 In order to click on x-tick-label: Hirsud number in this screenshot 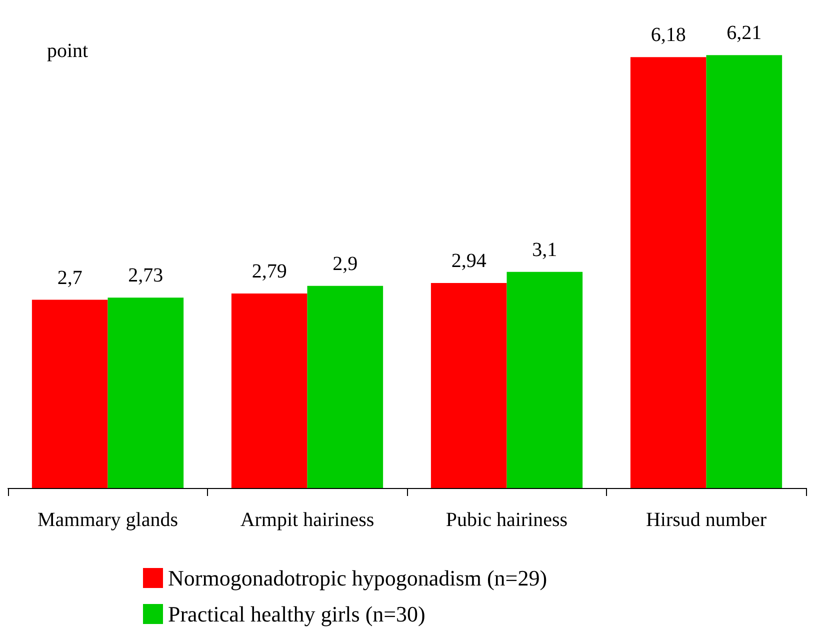, I will do `click(706, 520)`.